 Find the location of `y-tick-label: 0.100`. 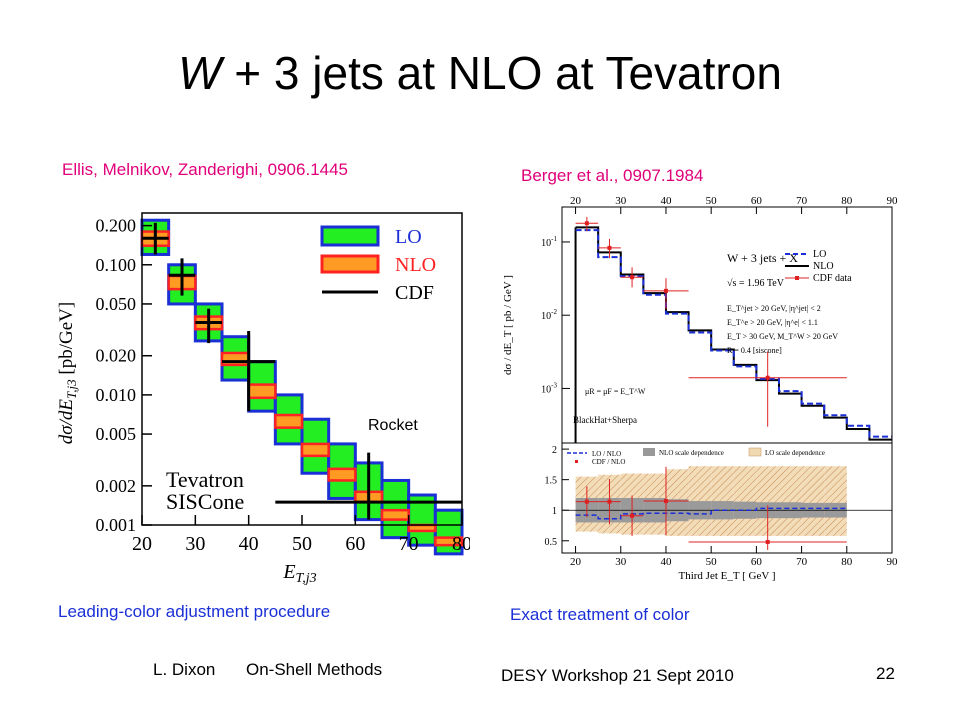

y-tick-label: 0.100 is located at coordinates (116, 265).